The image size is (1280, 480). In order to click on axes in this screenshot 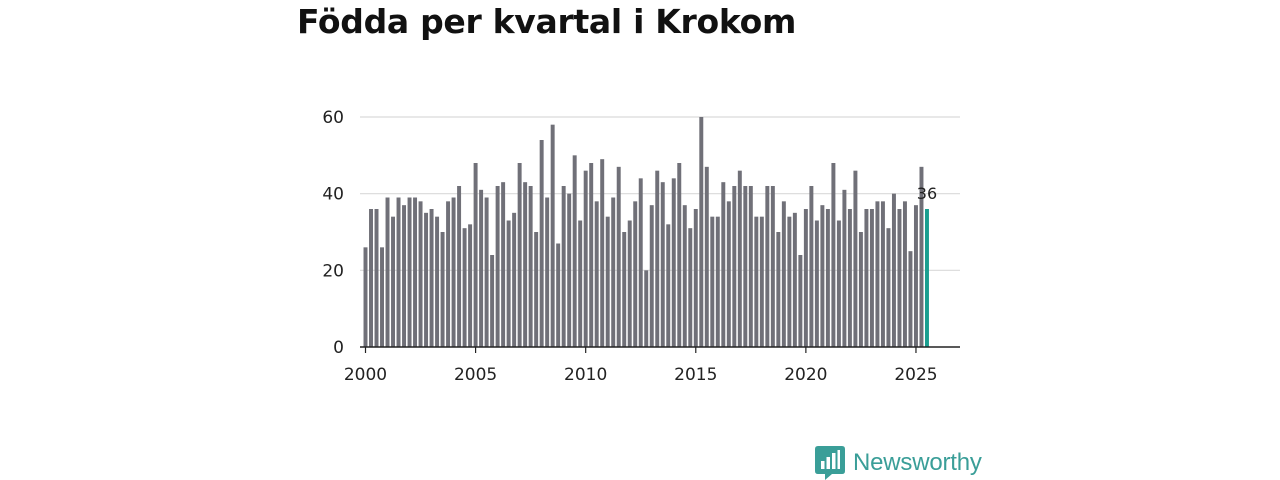, I will do `click(660, 349)`.